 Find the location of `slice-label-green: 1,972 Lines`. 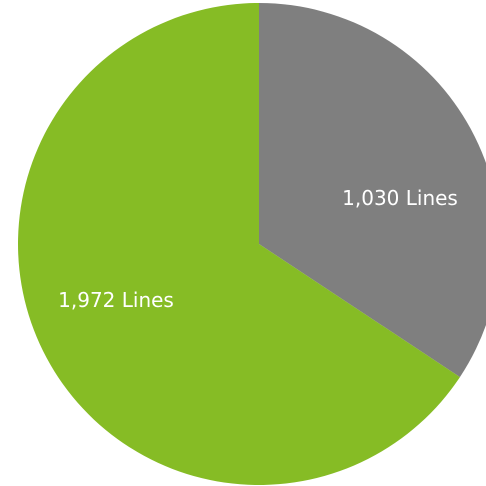

slice-label-green: 1,972 Lines is located at coordinates (116, 300).